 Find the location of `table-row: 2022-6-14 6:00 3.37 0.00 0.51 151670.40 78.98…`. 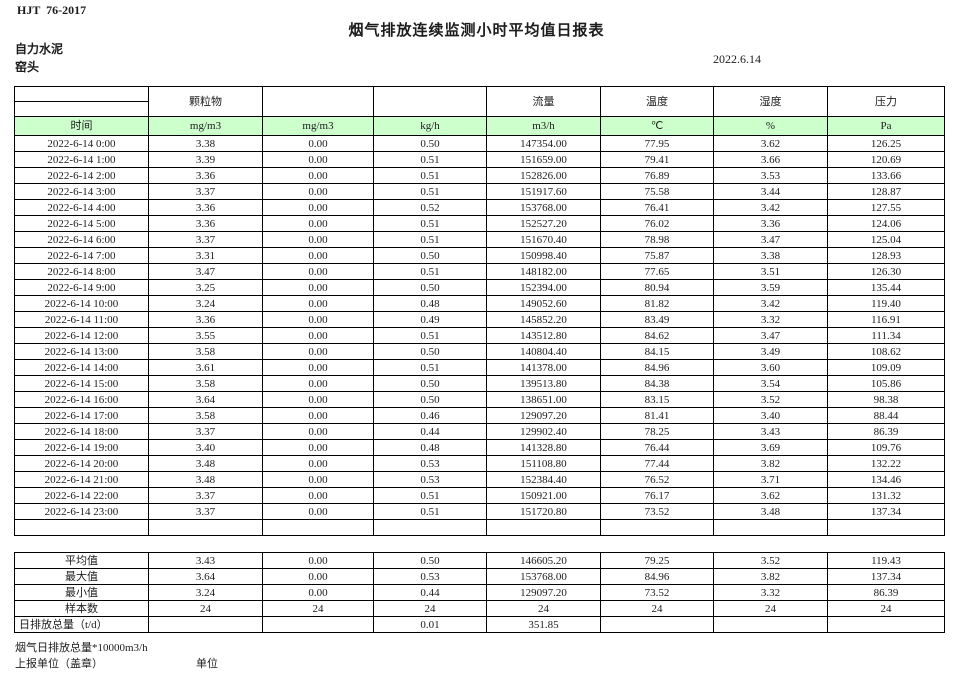

table-row: 2022-6-14 6:00 3.37 0.00 0.51 151670.40 78.98… is located at coordinates (479, 239).